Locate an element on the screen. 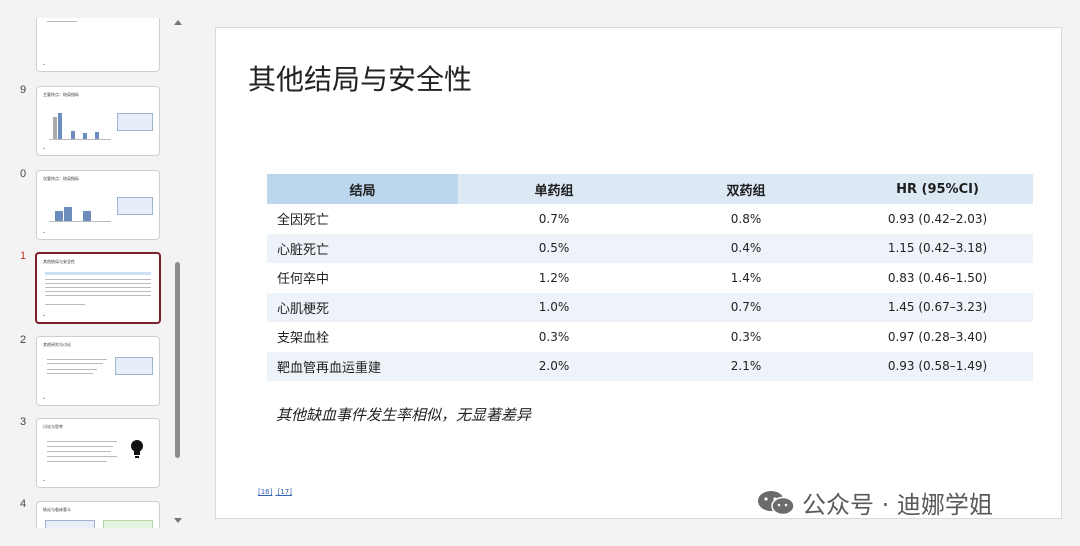  table-row: 支架血栓 0.3% 0.3% 0.97 (0.28–3.40) is located at coordinates (650, 337).